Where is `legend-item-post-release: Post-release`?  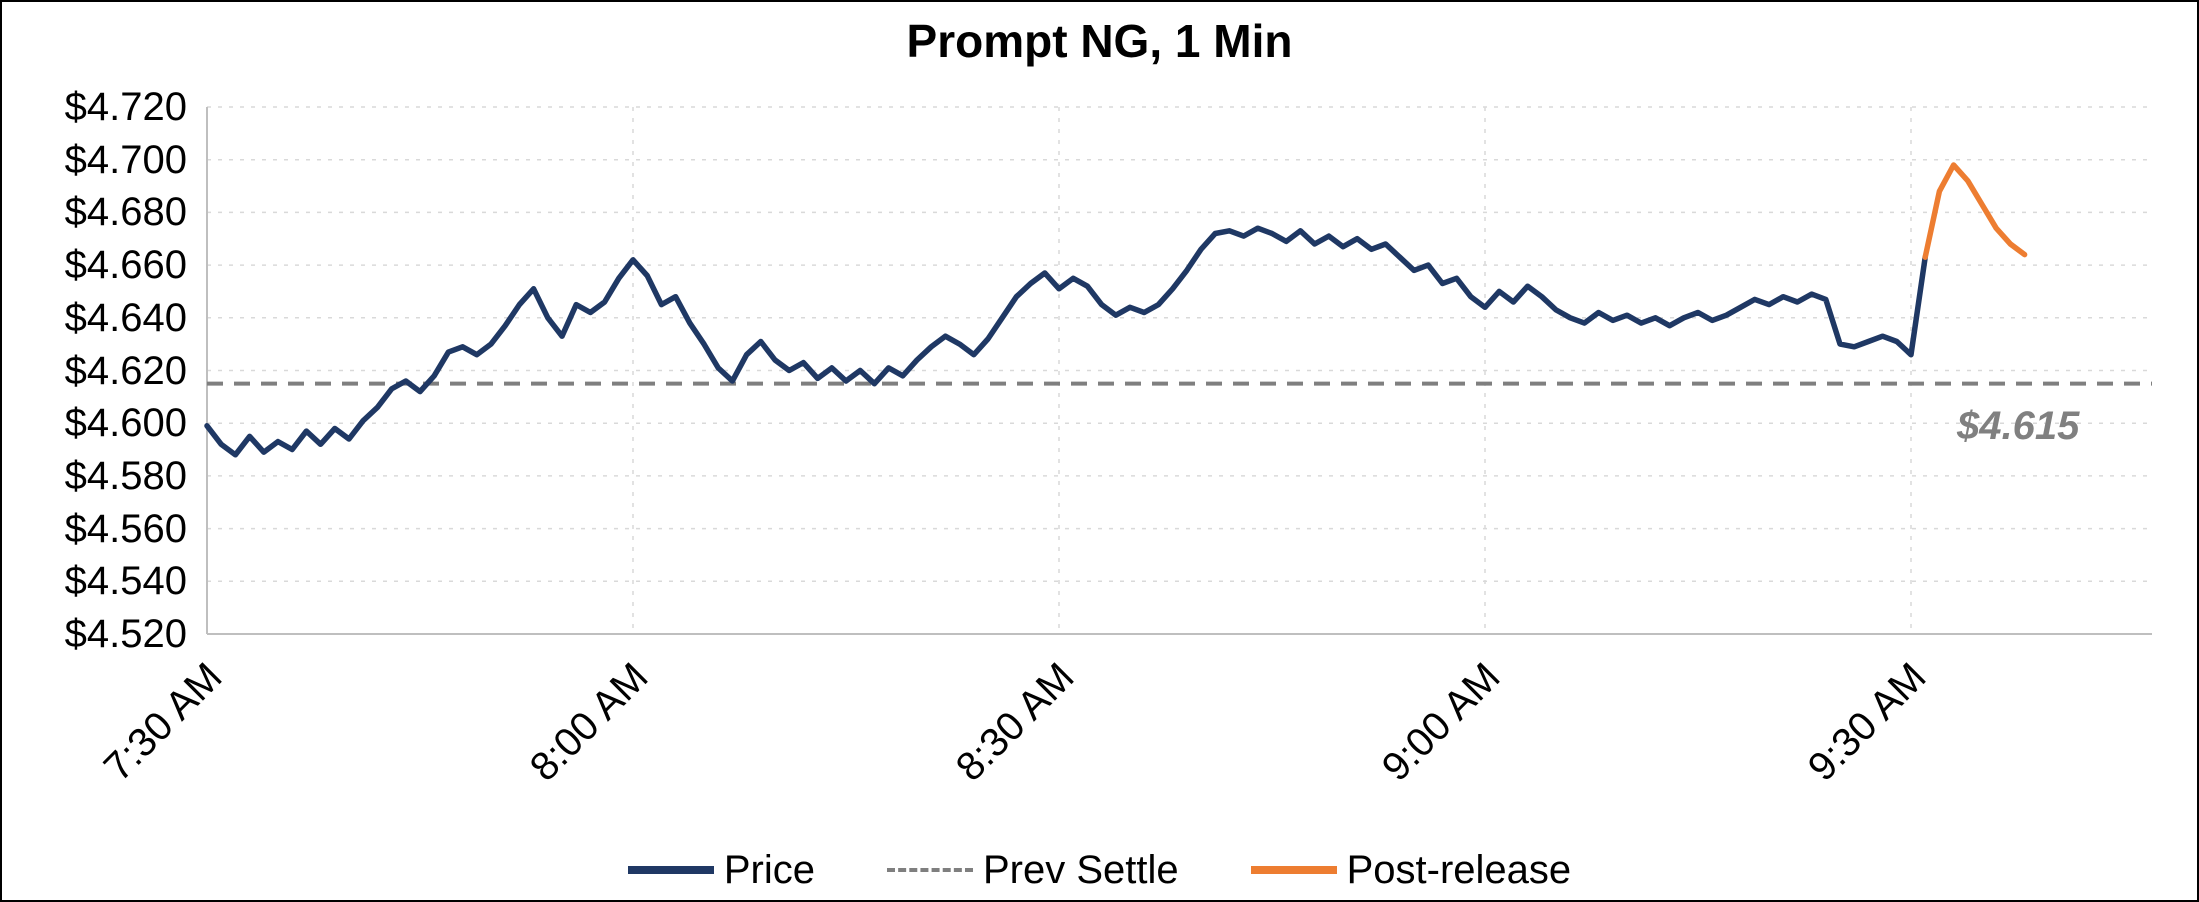
legend-item-post-release: Post-release is located at coordinates (1411, 870).